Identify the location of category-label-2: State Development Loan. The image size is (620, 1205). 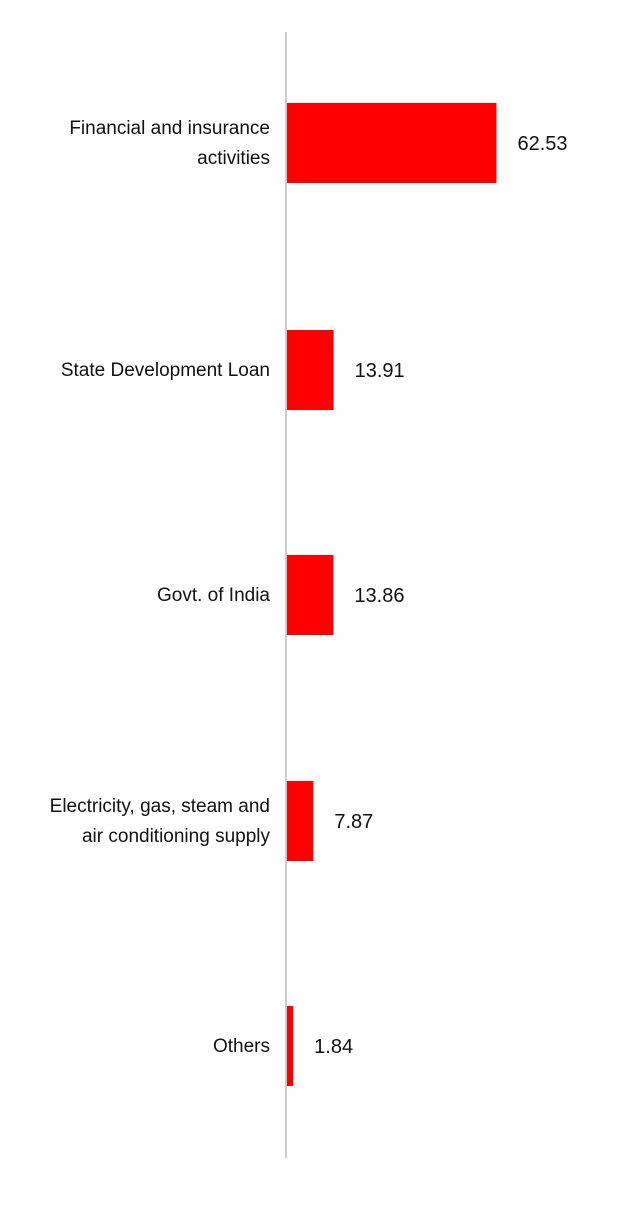
(165, 370).